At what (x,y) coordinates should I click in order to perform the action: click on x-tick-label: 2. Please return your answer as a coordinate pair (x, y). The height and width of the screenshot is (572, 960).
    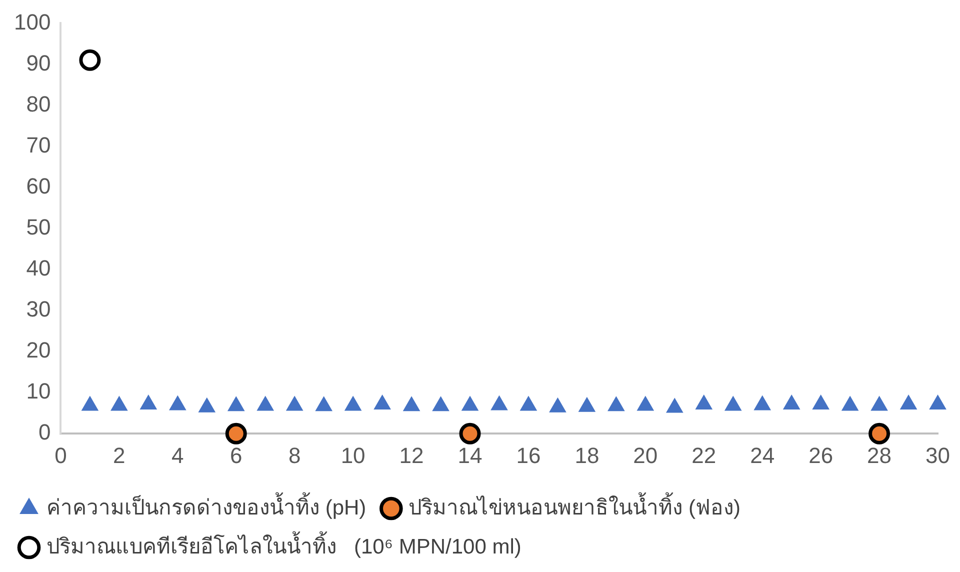
    Looking at the image, I should click on (119, 455).